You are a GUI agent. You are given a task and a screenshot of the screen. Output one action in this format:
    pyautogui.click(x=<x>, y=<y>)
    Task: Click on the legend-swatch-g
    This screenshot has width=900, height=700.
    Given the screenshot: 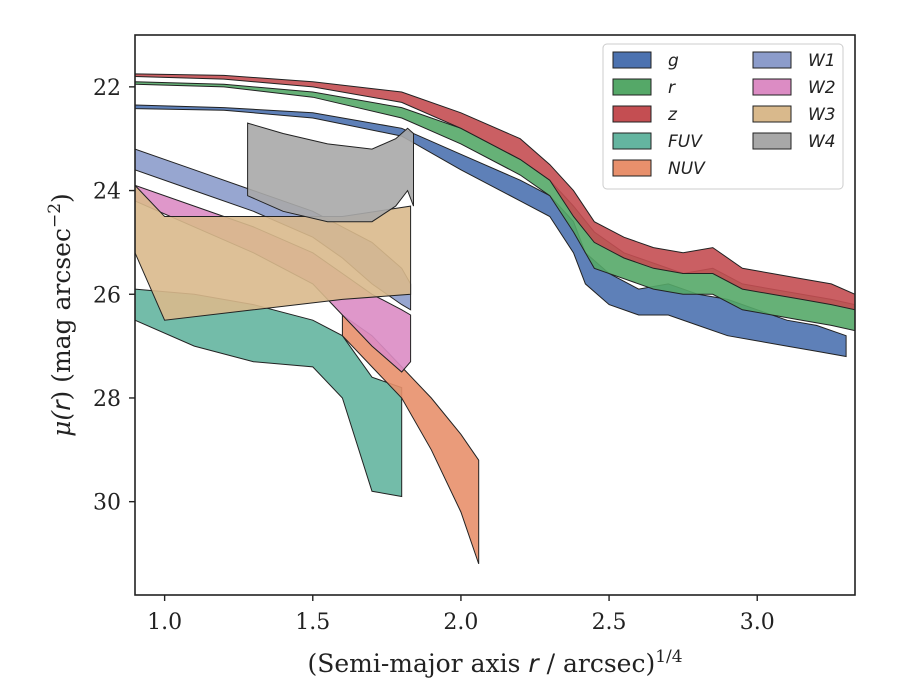 What is the action you would take?
    pyautogui.click(x=632, y=60)
    